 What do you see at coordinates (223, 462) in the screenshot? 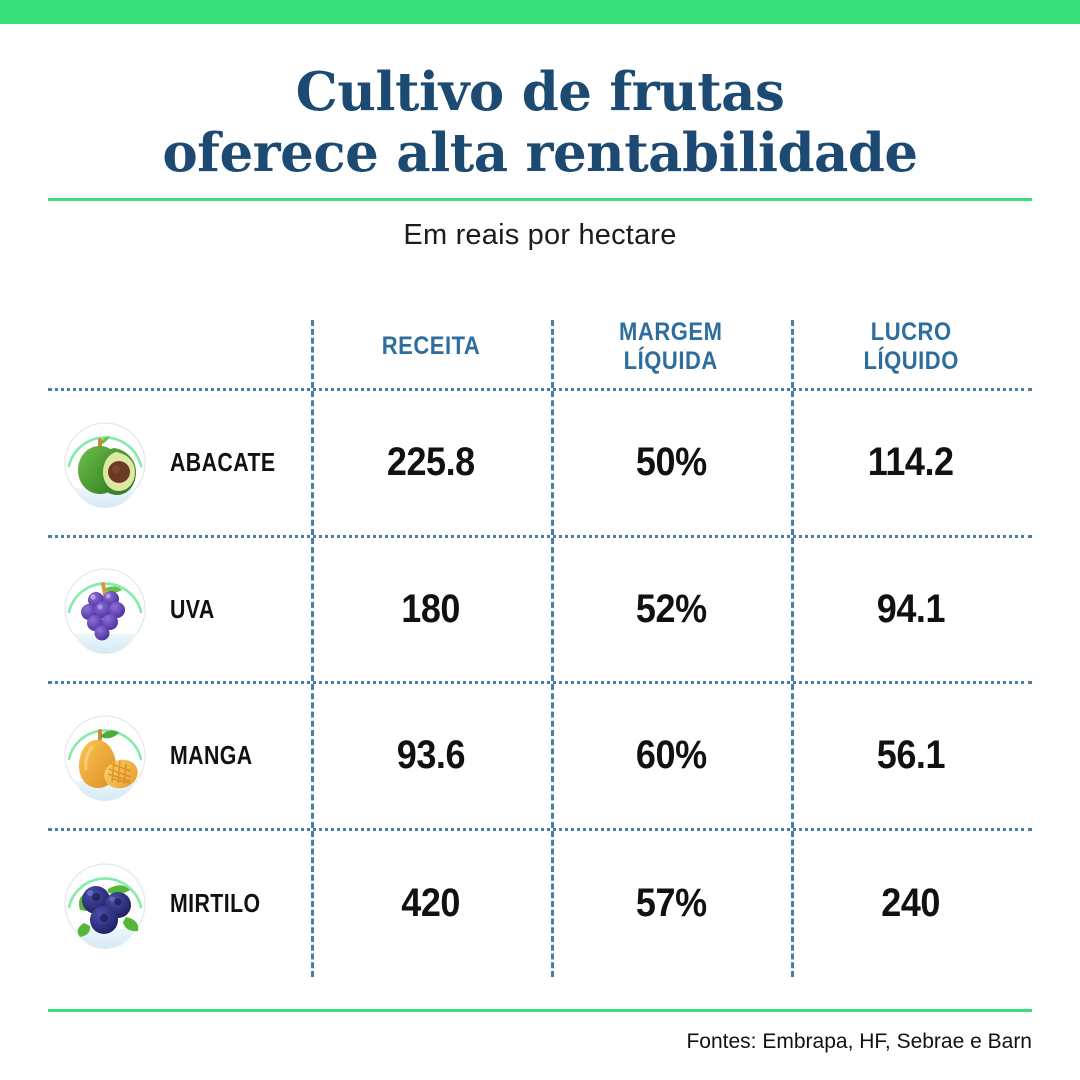
I see `fruit-name: ABACATE` at bounding box center [223, 462].